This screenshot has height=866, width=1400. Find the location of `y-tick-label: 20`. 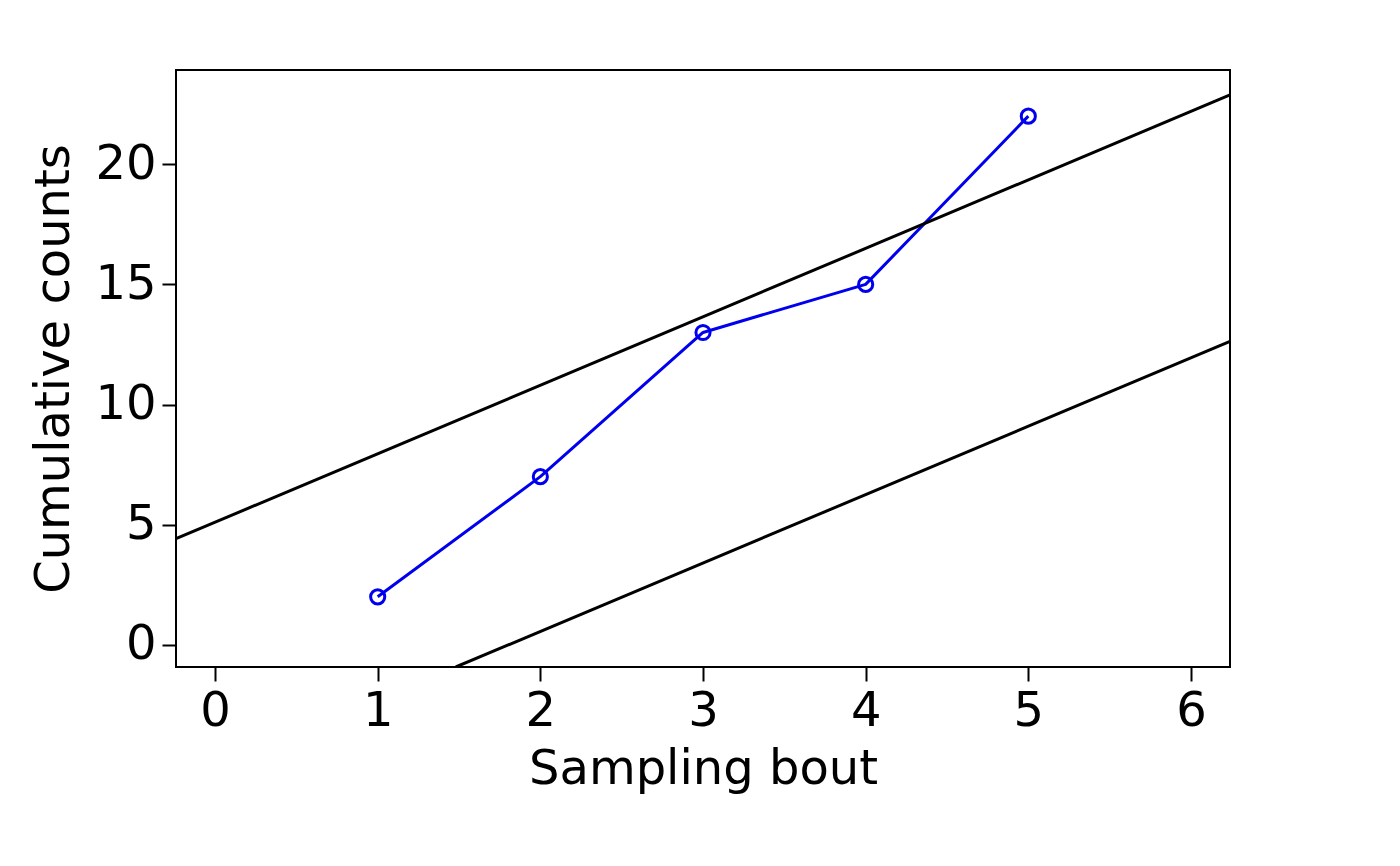

y-tick-label: 20 is located at coordinates (126, 161).